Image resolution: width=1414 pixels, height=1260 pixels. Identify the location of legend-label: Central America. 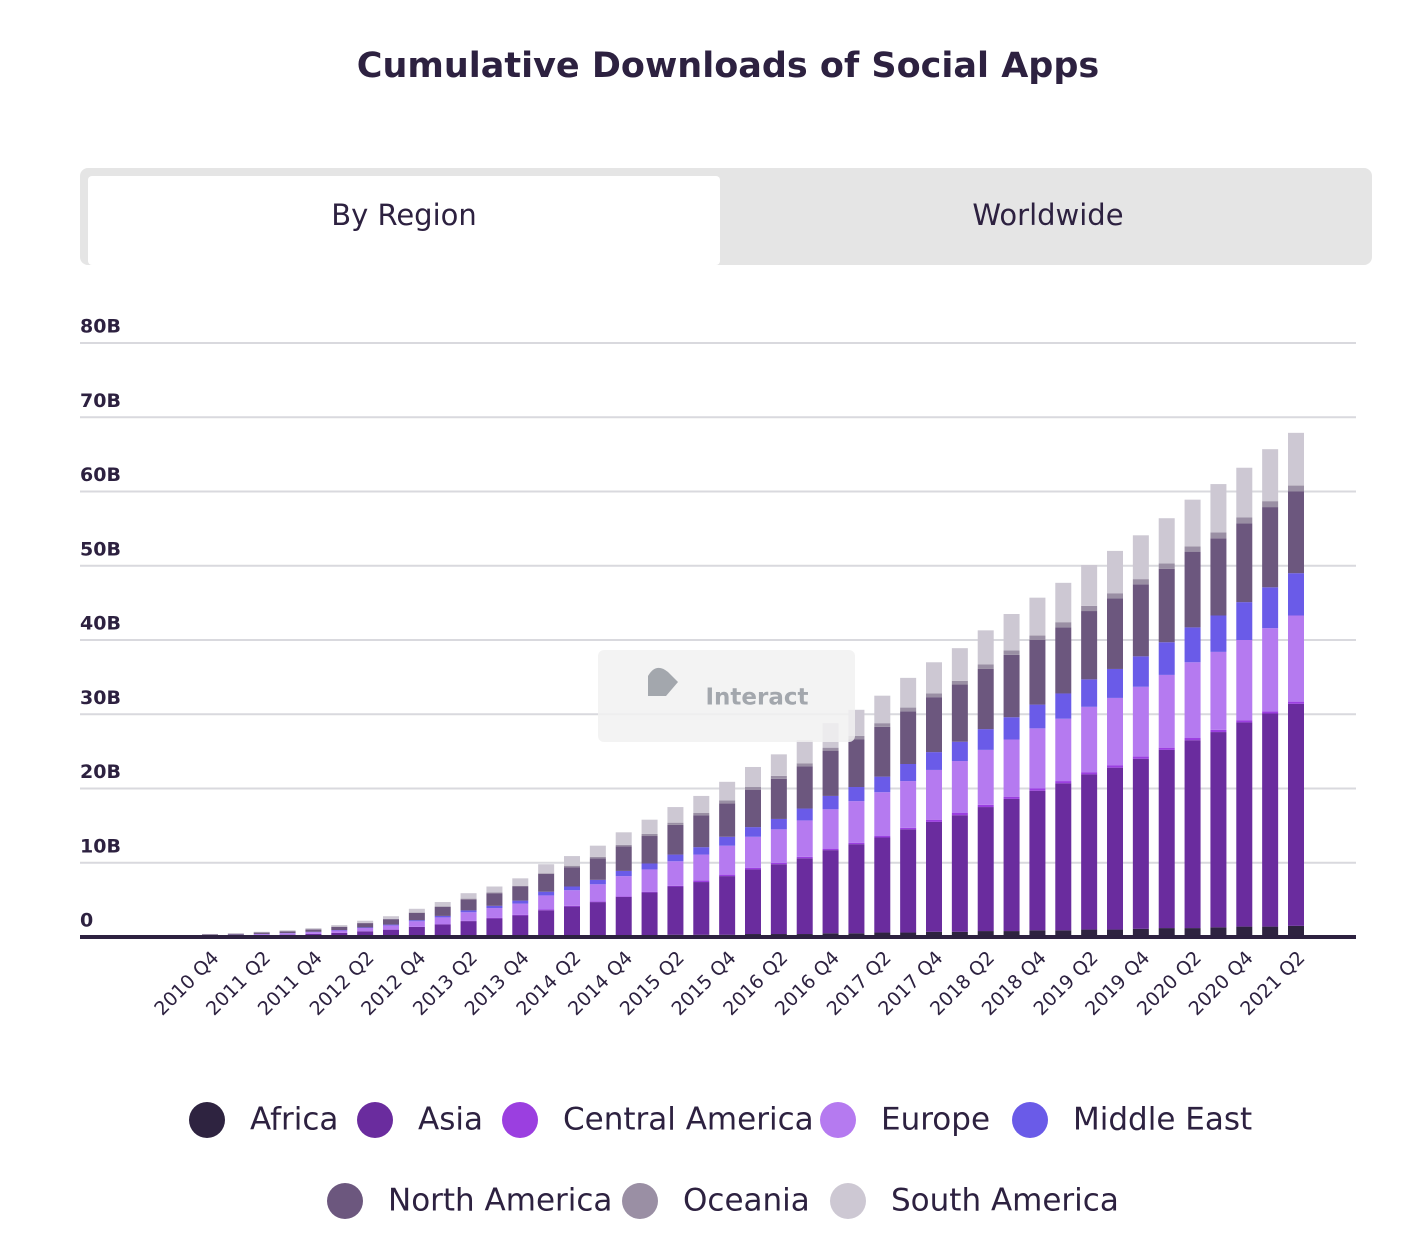
(688, 1120).